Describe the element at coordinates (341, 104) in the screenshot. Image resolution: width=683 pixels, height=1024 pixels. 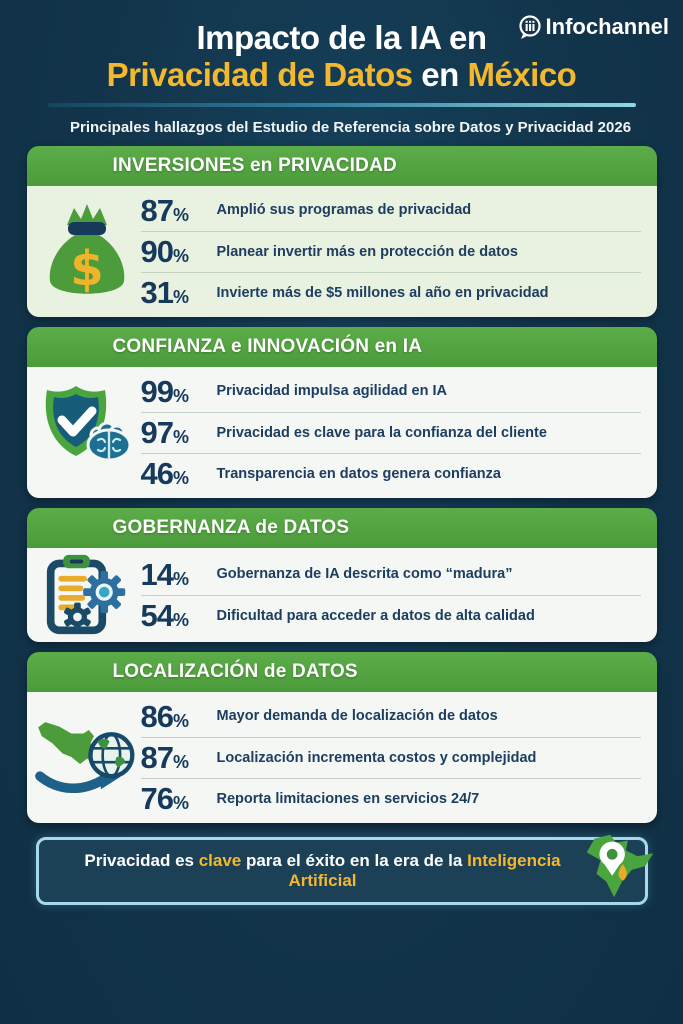
I see `title-underline` at that location.